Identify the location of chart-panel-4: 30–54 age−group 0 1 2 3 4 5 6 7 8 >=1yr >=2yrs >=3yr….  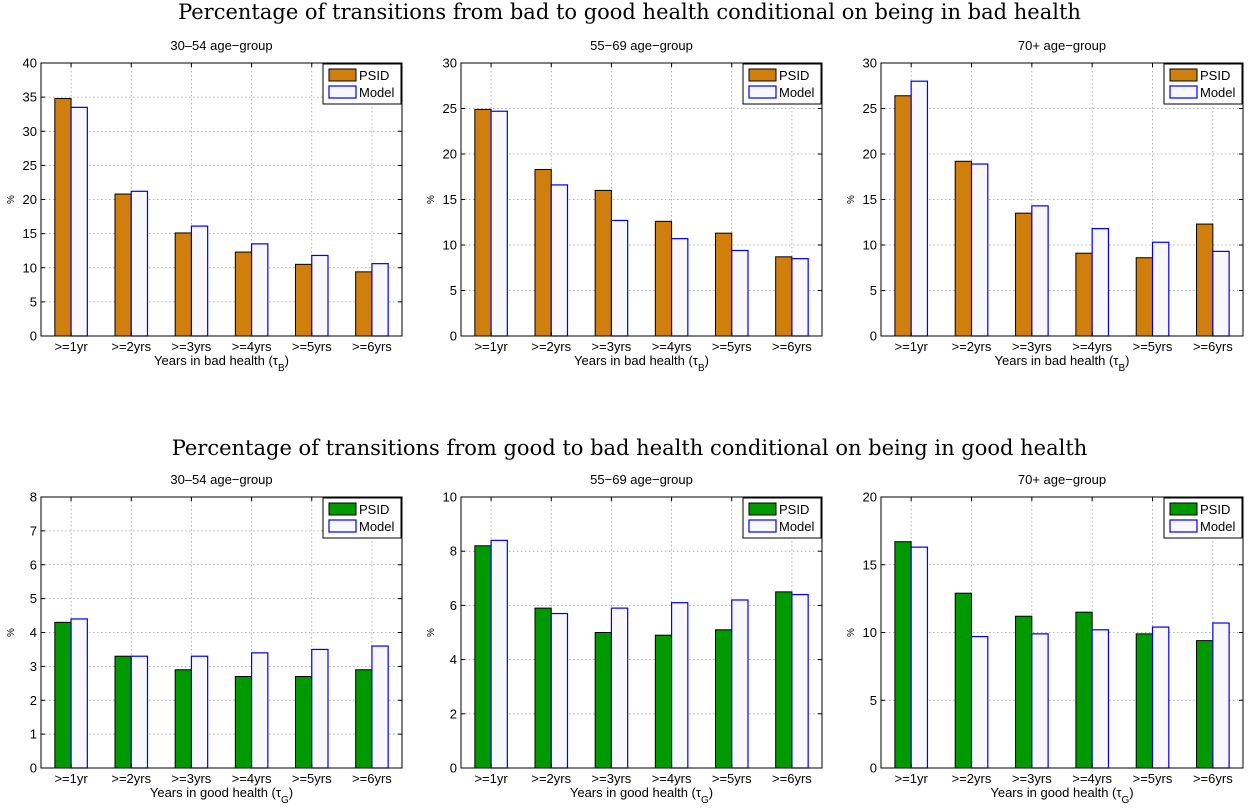
(204, 639).